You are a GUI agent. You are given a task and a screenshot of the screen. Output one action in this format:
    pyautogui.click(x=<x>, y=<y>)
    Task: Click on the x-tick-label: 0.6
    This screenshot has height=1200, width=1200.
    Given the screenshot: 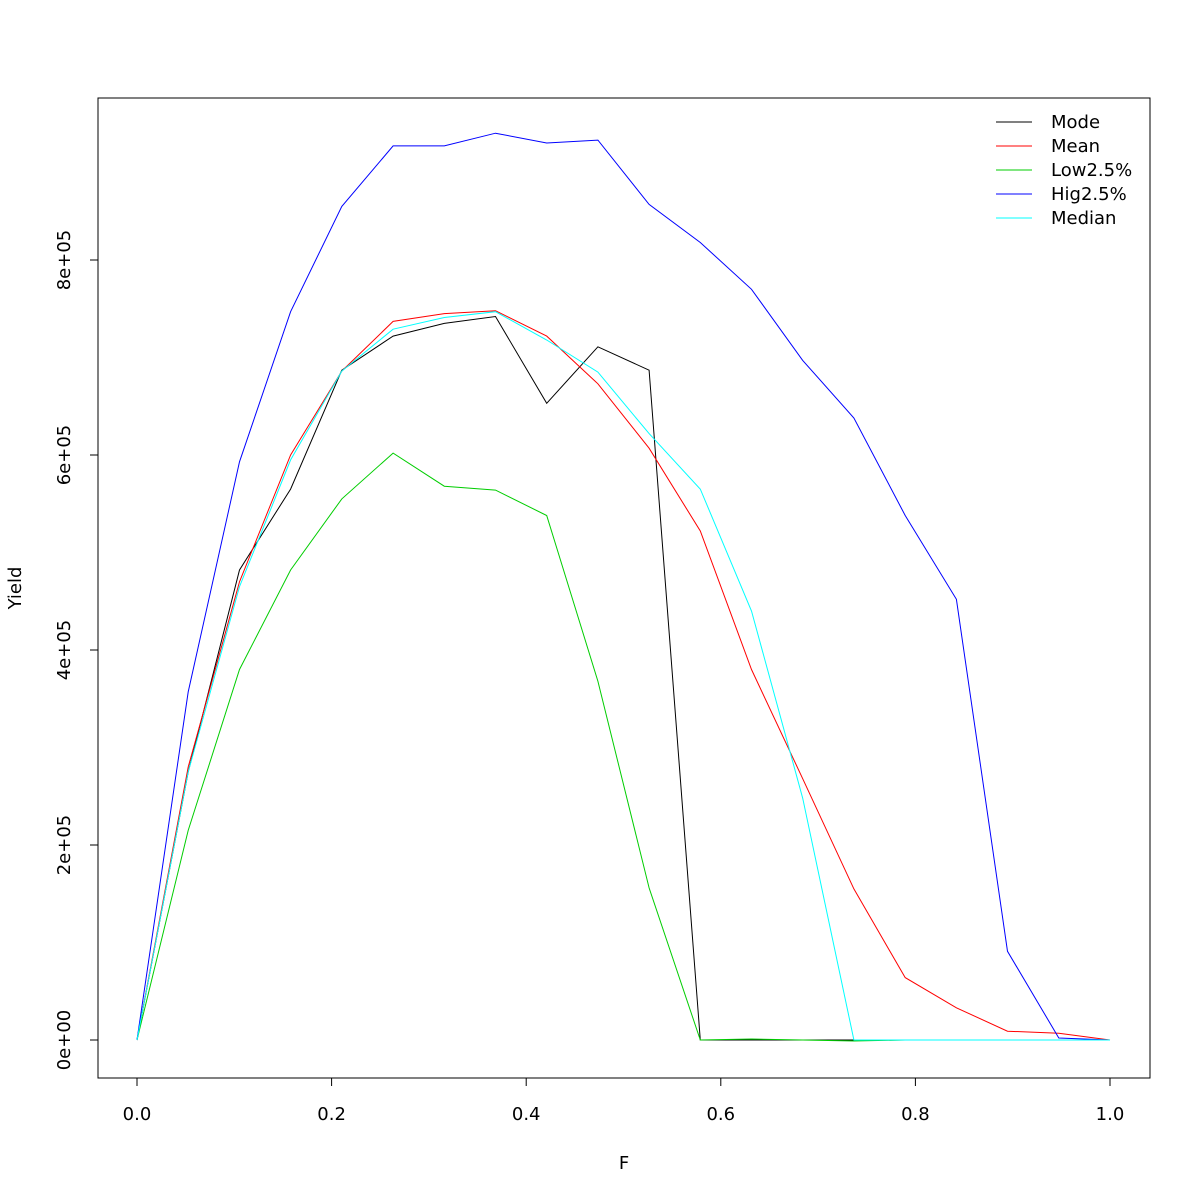 What is the action you would take?
    pyautogui.click(x=720, y=1114)
    